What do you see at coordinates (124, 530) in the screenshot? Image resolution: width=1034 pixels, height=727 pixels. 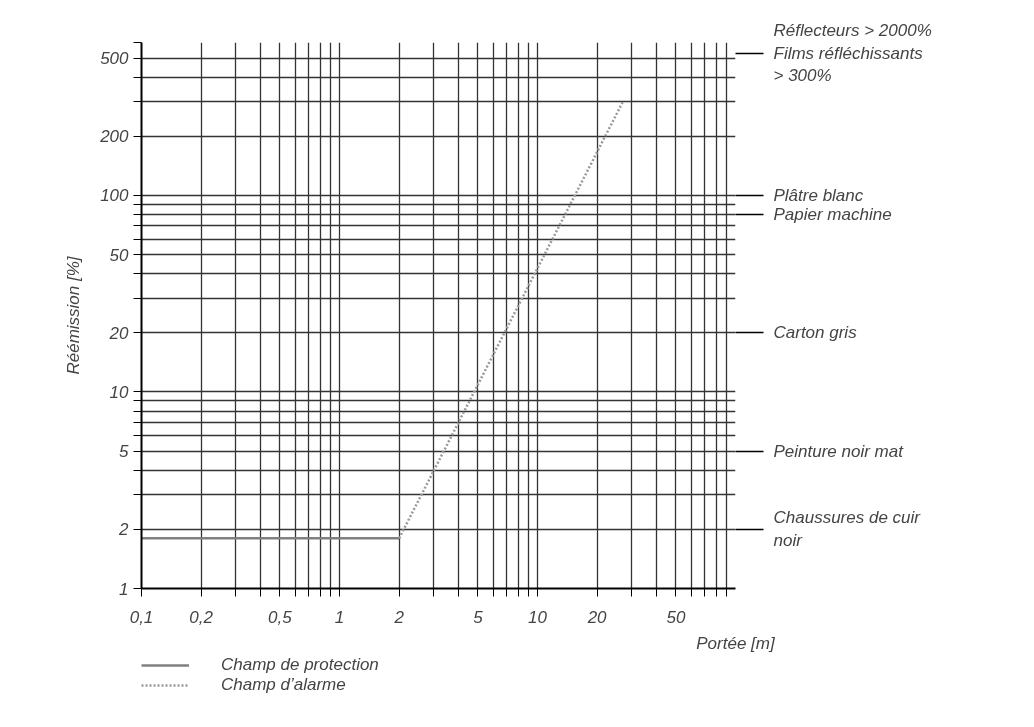 I see `y-tick-label: 2` at bounding box center [124, 530].